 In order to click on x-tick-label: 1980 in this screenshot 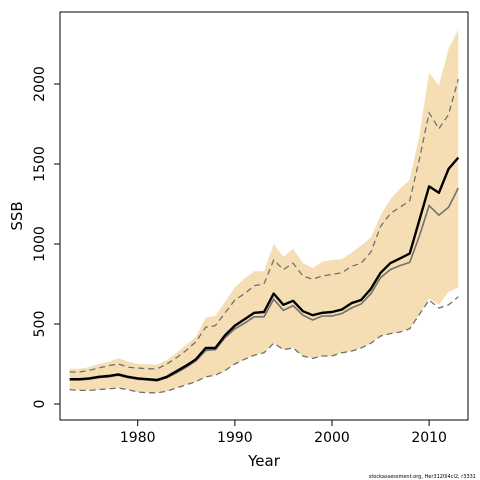, I will do `click(138, 438)`.